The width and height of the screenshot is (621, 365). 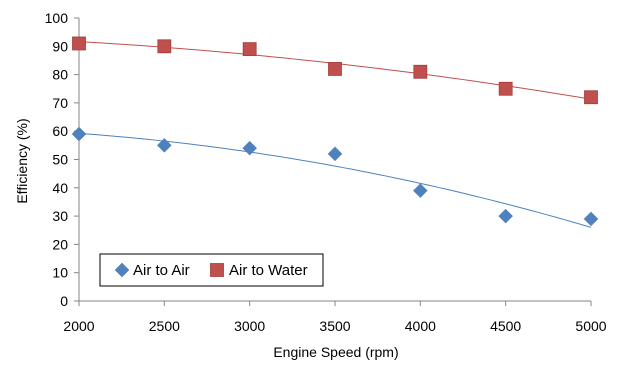 What do you see at coordinates (60, 273) in the screenshot?
I see `y-tick-label: 10` at bounding box center [60, 273].